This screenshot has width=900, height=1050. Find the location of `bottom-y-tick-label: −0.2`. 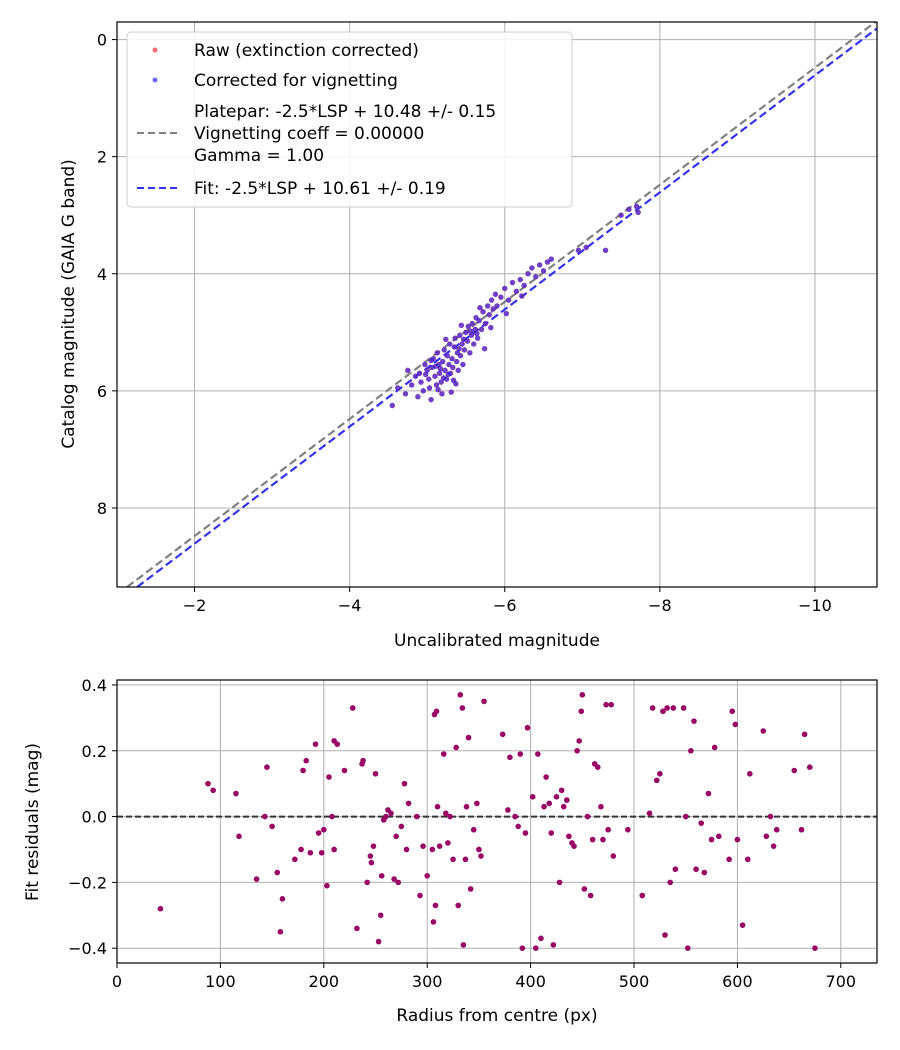

bottom-y-tick-label: −0.2 is located at coordinates (87, 882).